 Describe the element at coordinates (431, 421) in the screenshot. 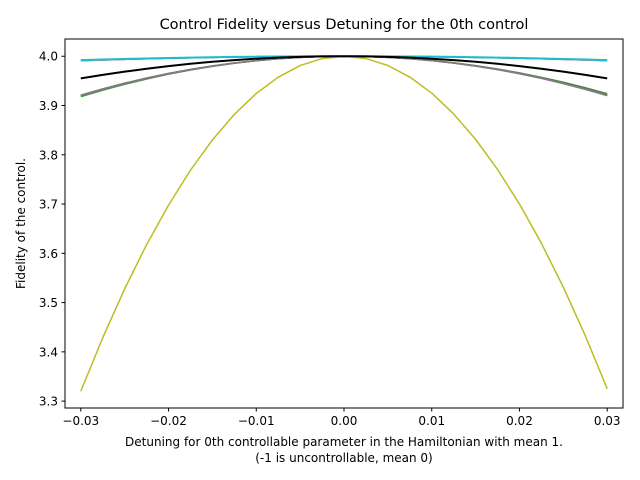

I see `x-tick-label: 0.01` at that location.